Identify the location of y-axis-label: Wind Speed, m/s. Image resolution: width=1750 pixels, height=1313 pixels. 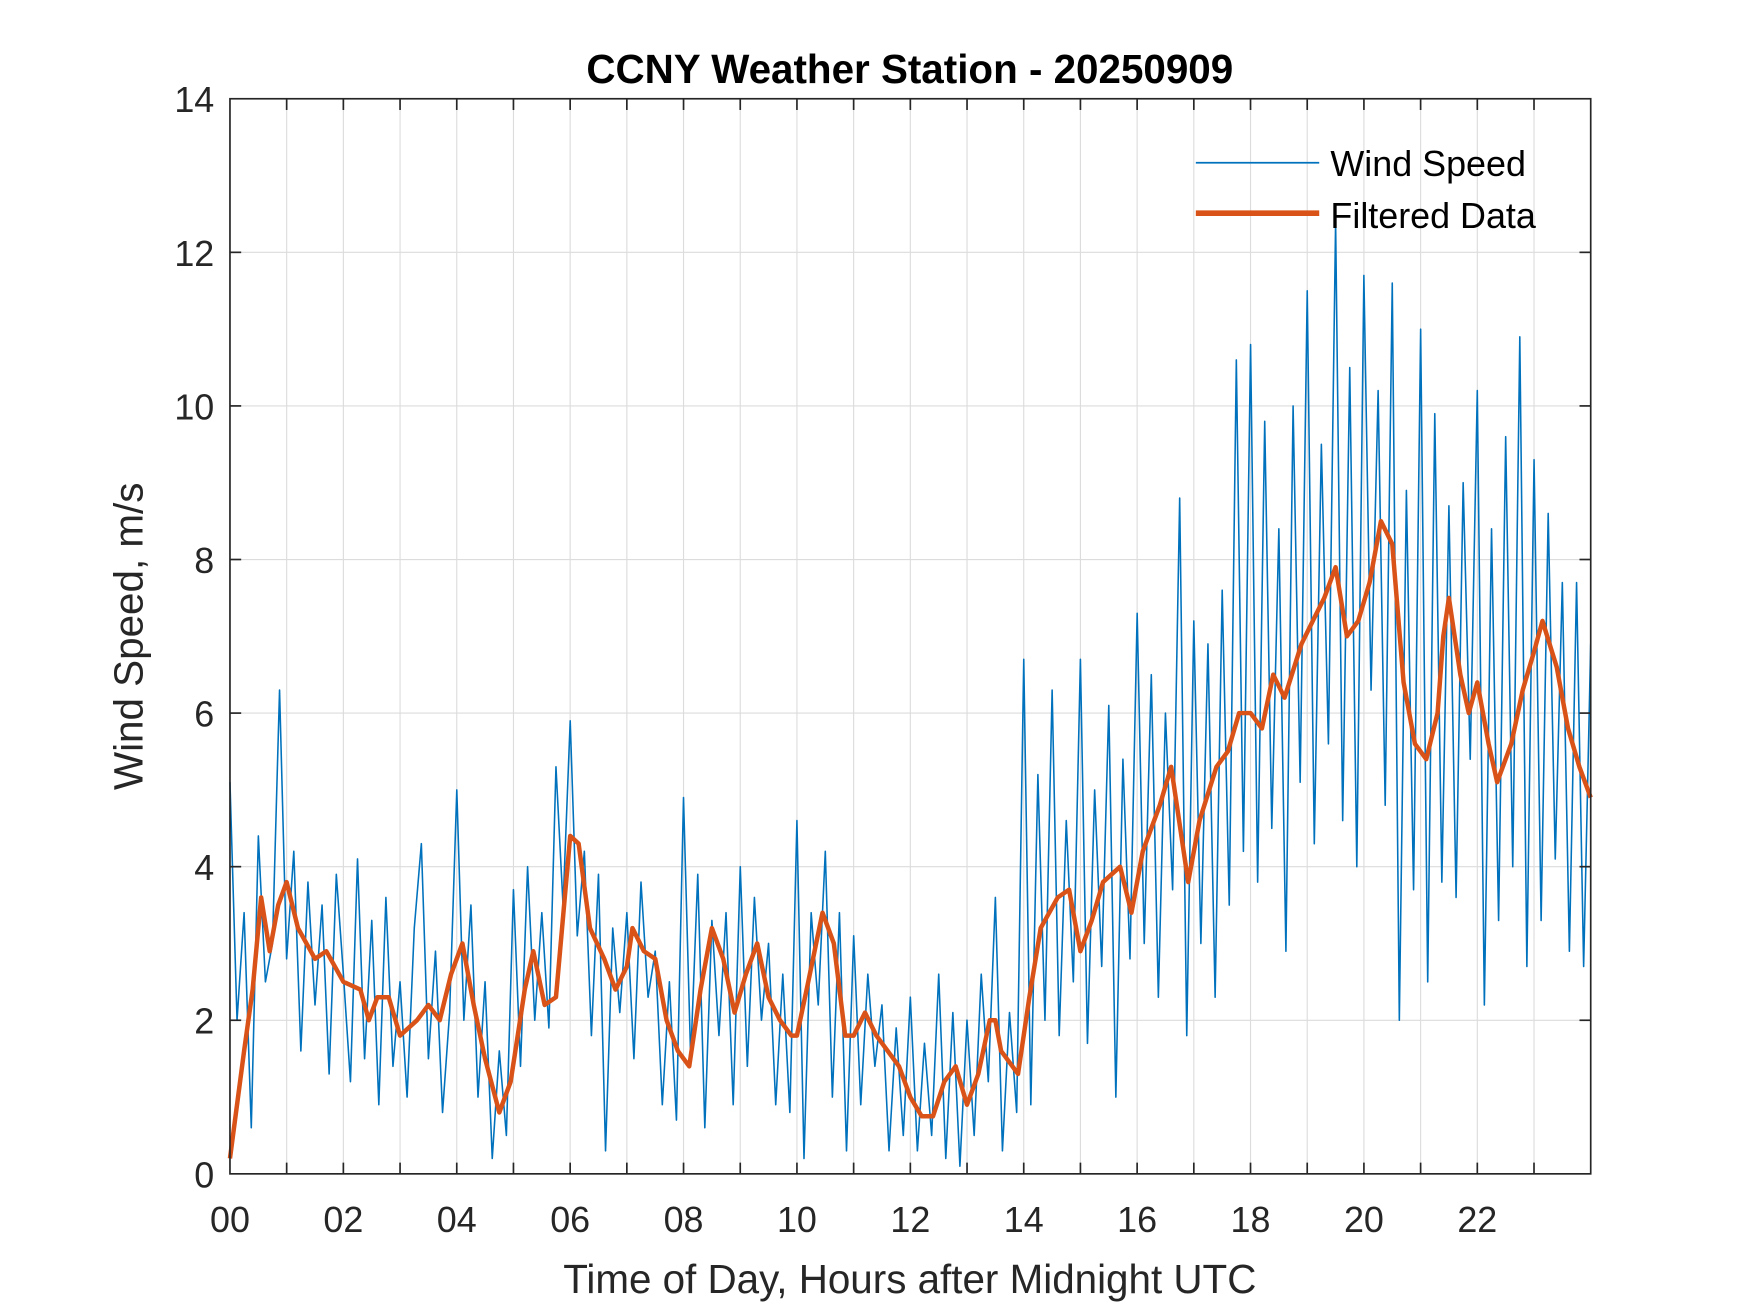
(128, 636).